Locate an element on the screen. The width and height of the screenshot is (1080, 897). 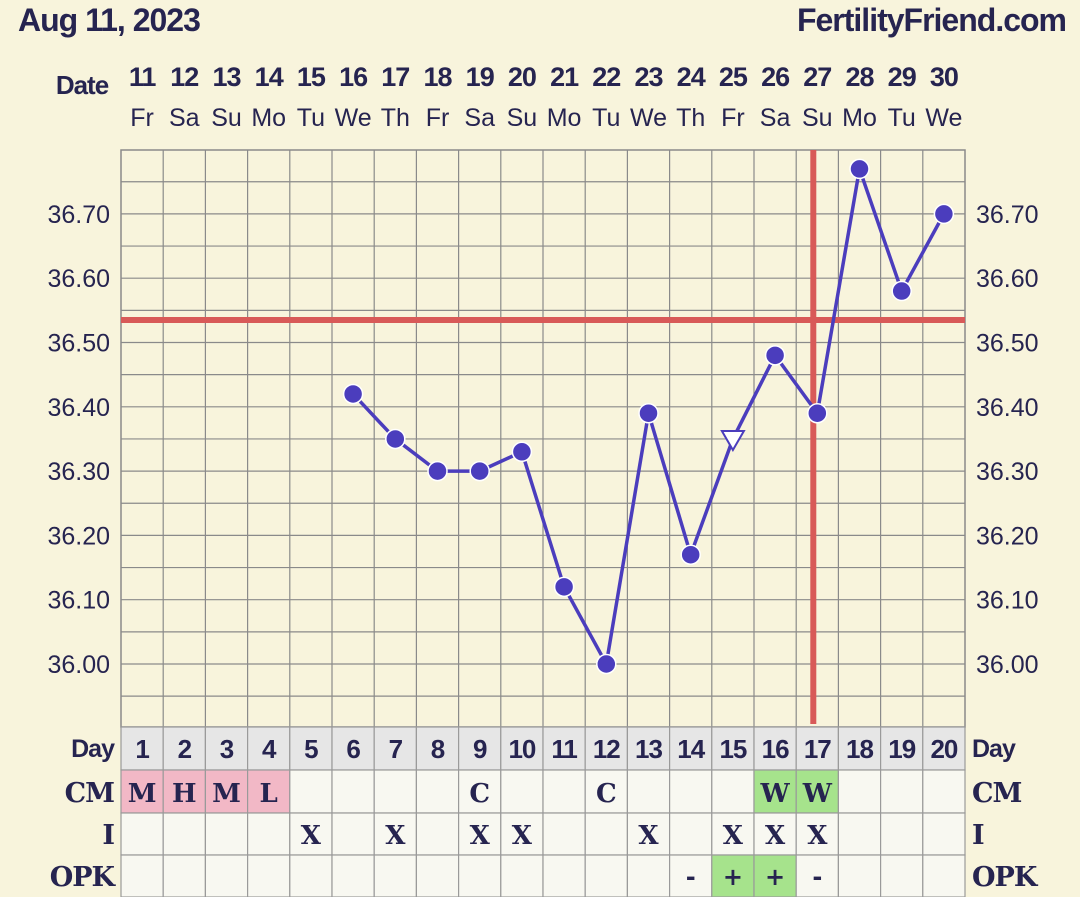
site-name: FertilityFriend.com is located at coordinates (931, 20).